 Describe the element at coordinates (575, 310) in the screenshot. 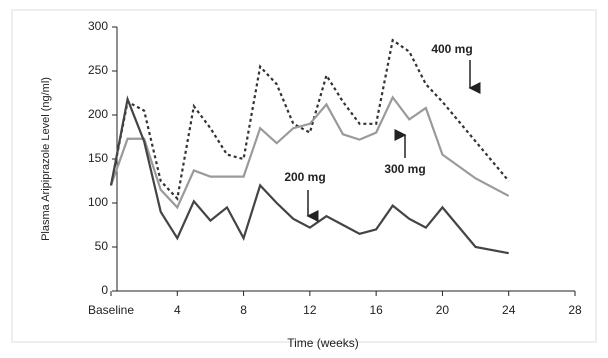

I see `x-tick-label: 28` at that location.